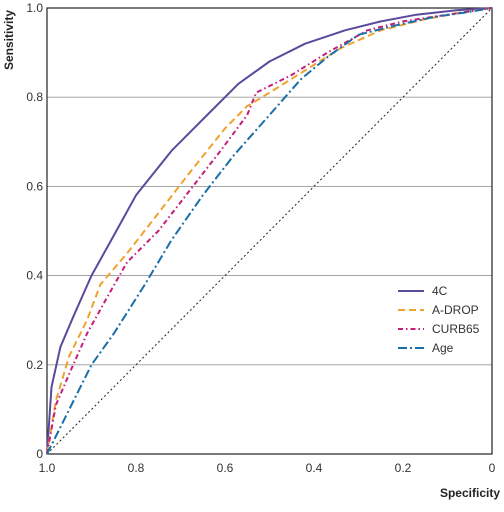 The height and width of the screenshot is (512, 504). Describe the element at coordinates (34, 186) in the screenshot. I see `y-tick-label: 0.6` at that location.